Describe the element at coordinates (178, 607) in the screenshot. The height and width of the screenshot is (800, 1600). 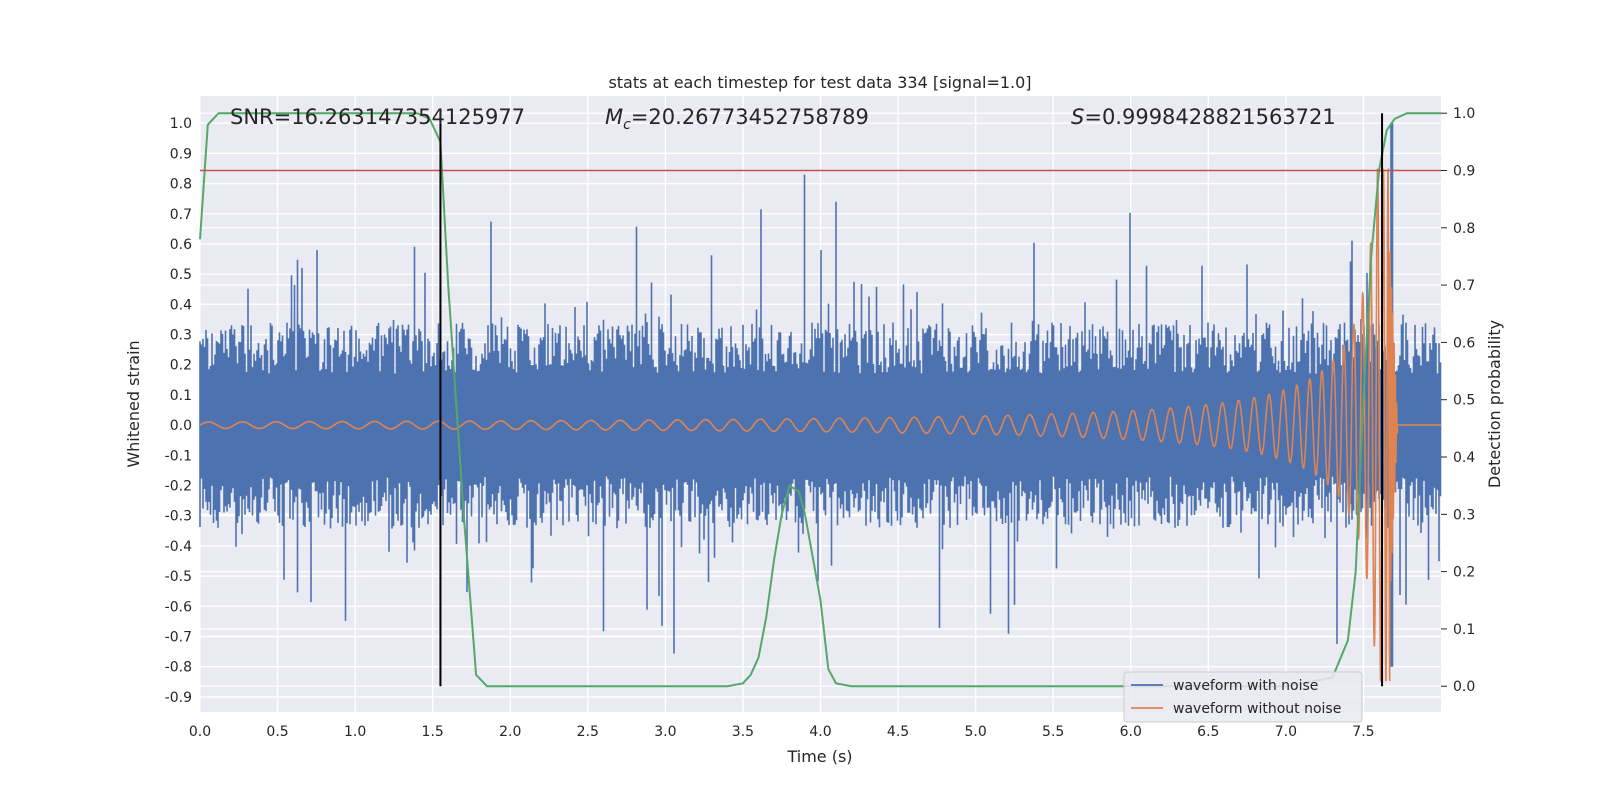
I see `y-tick-label: -0.6` at that location.